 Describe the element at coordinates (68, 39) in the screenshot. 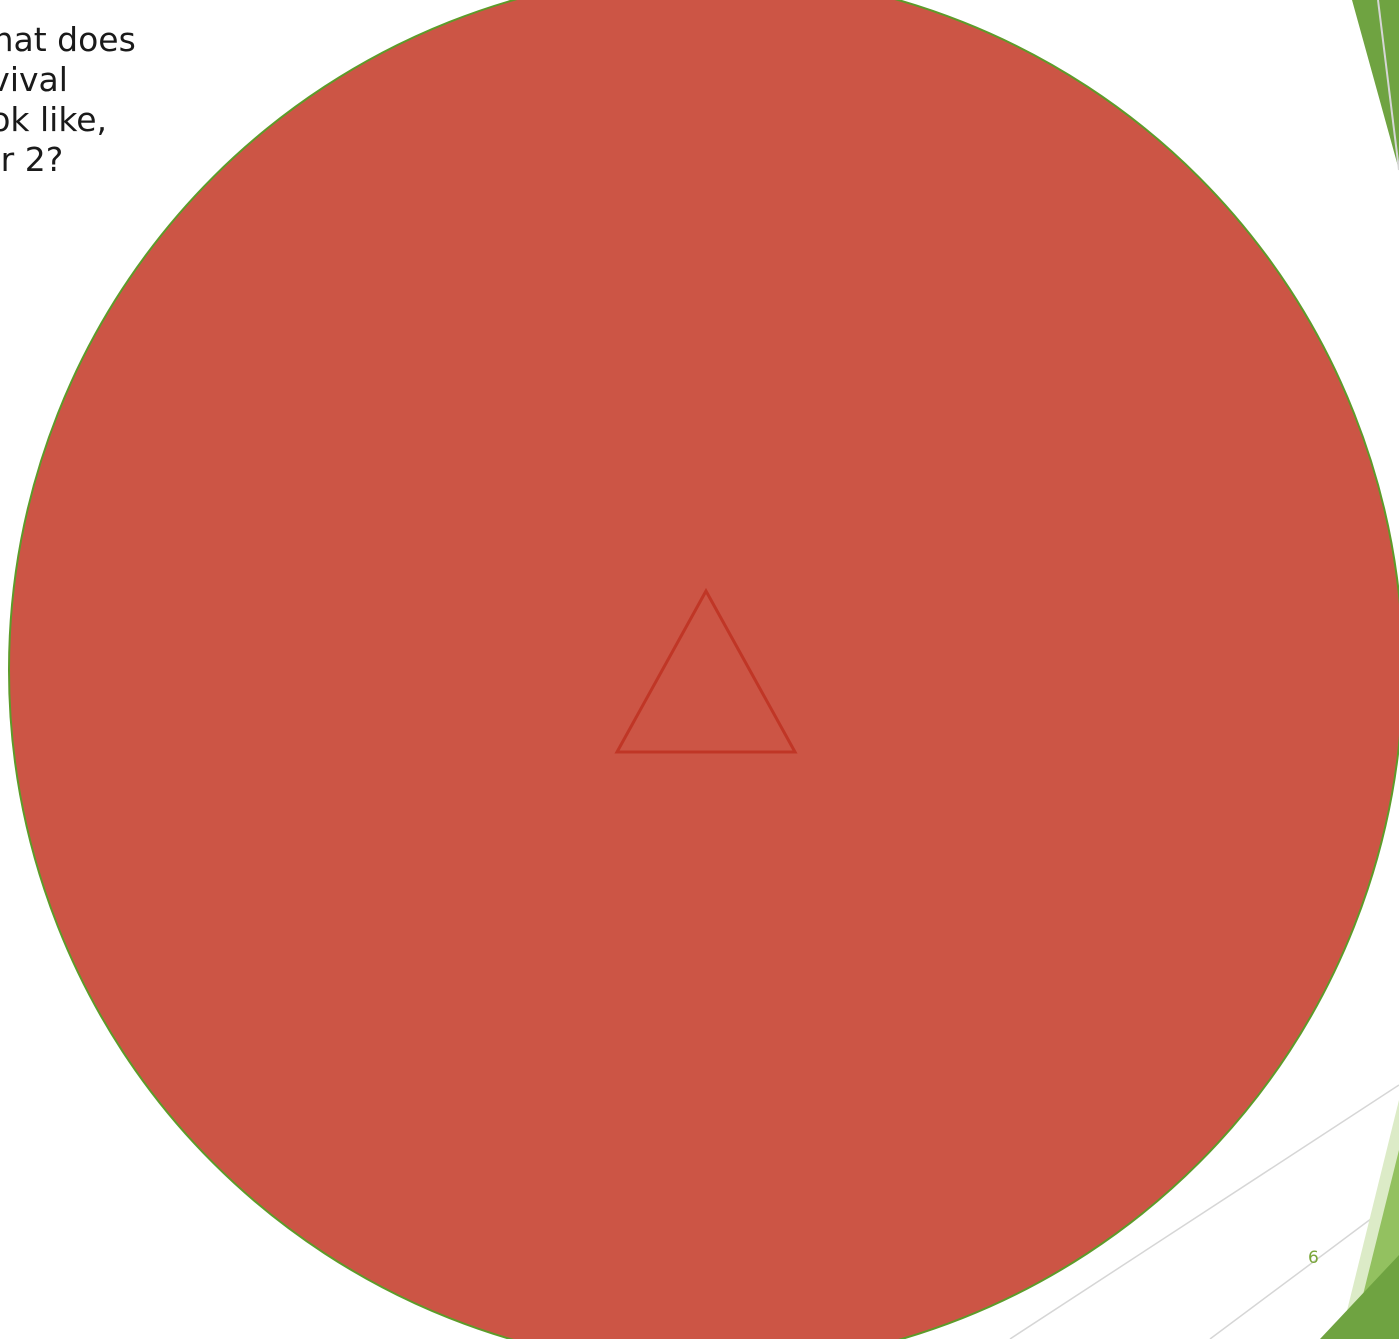

I see `question-line-1: Vhat does` at that location.